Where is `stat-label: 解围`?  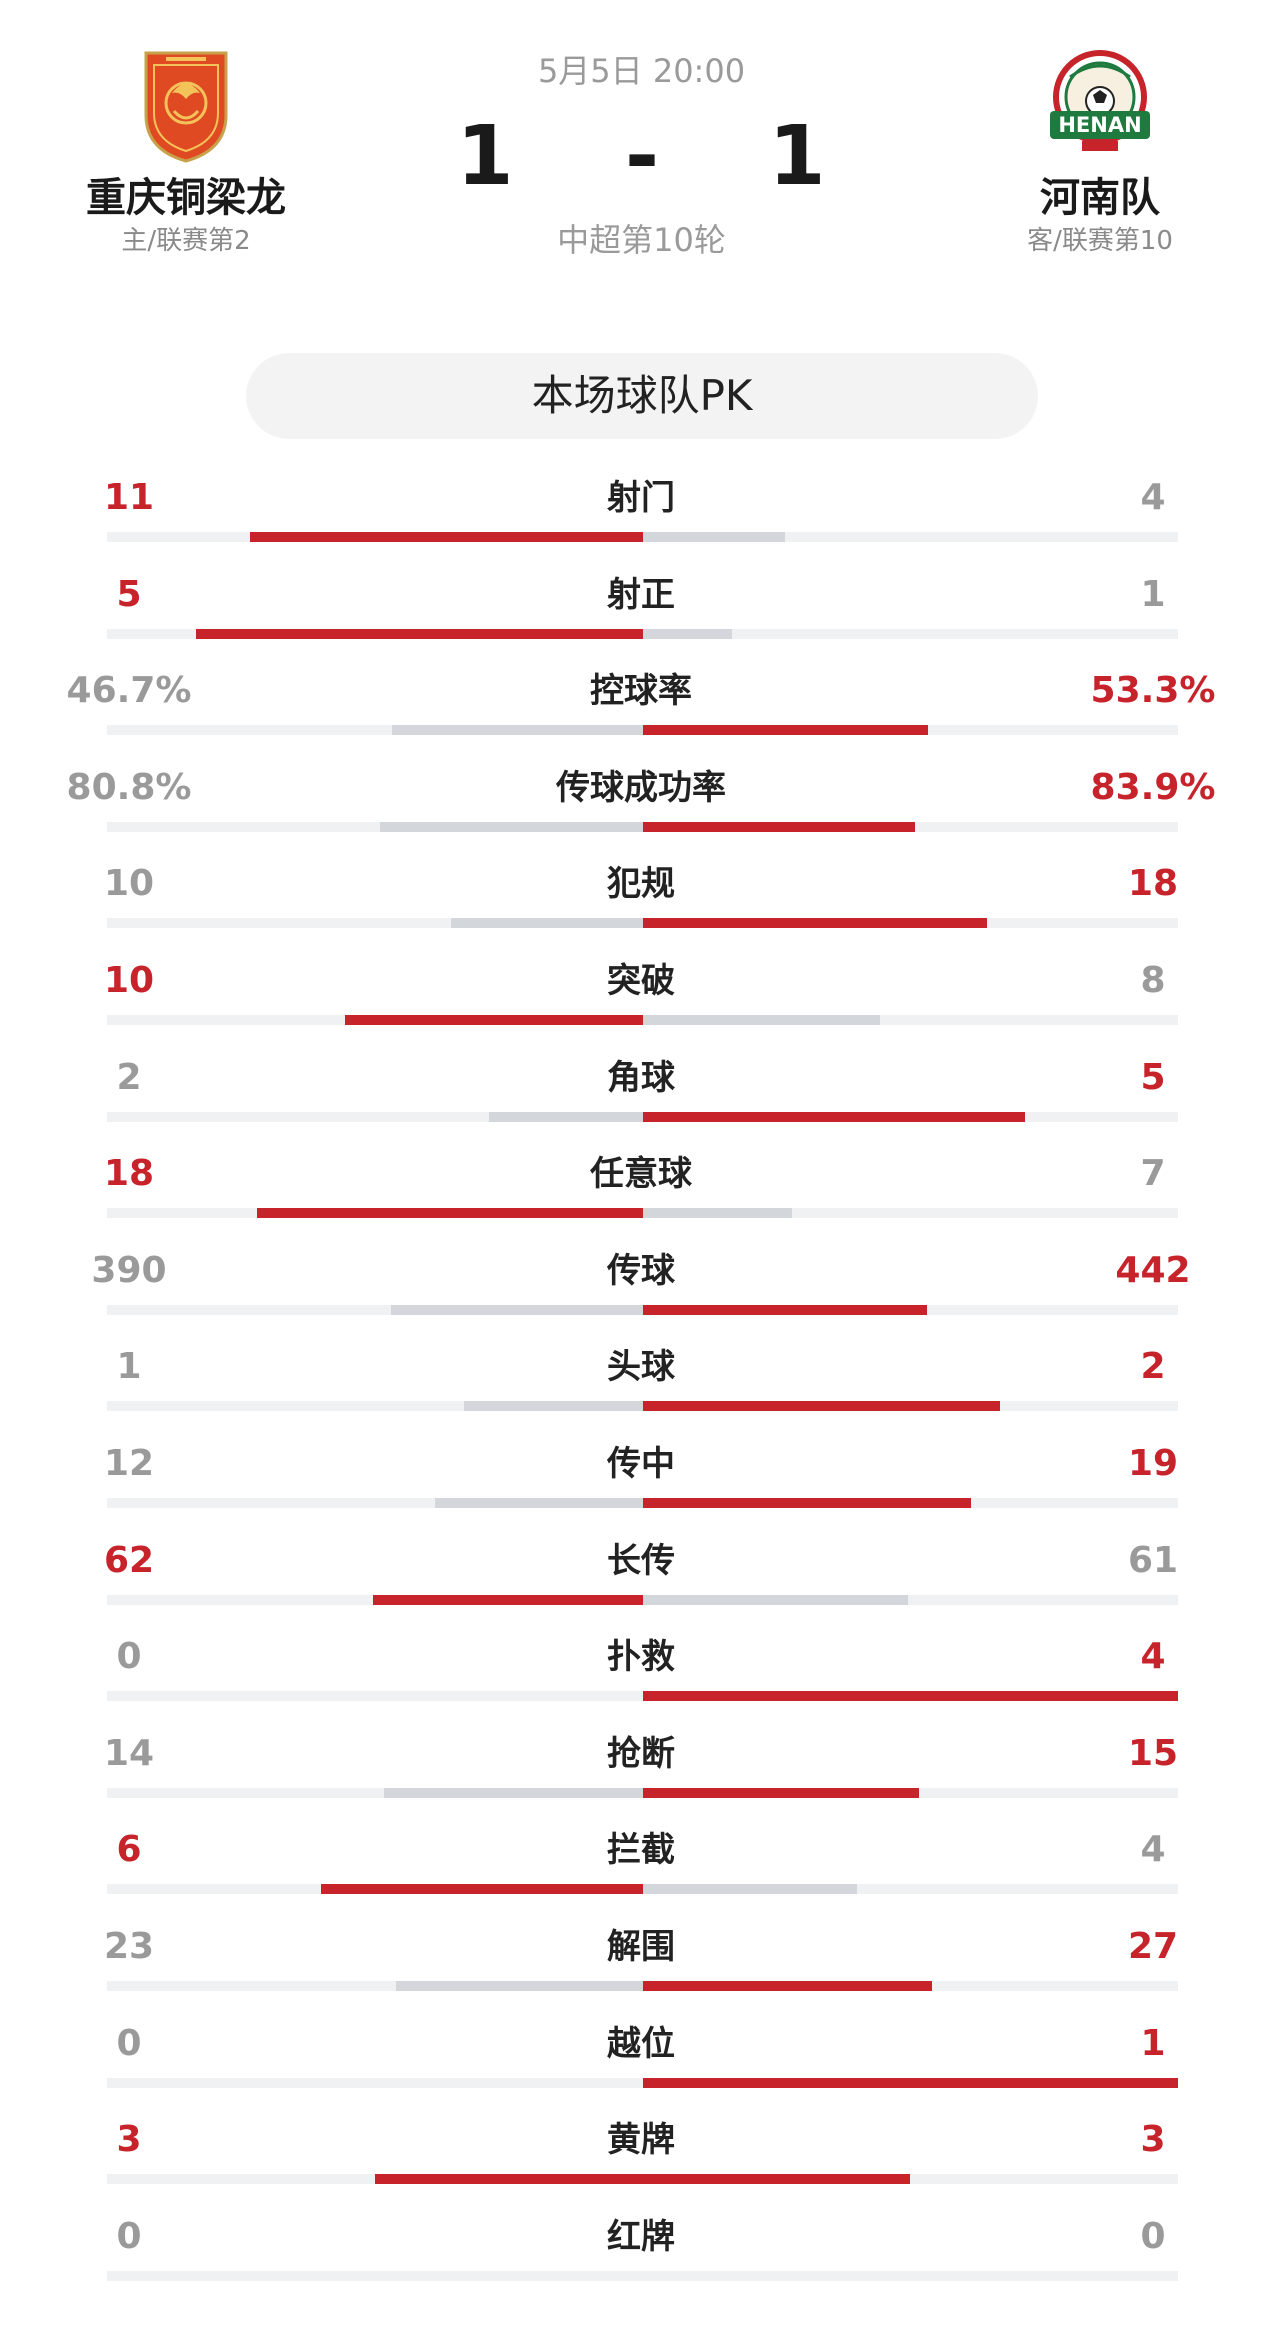 stat-label: 解围 is located at coordinates (641, 1946).